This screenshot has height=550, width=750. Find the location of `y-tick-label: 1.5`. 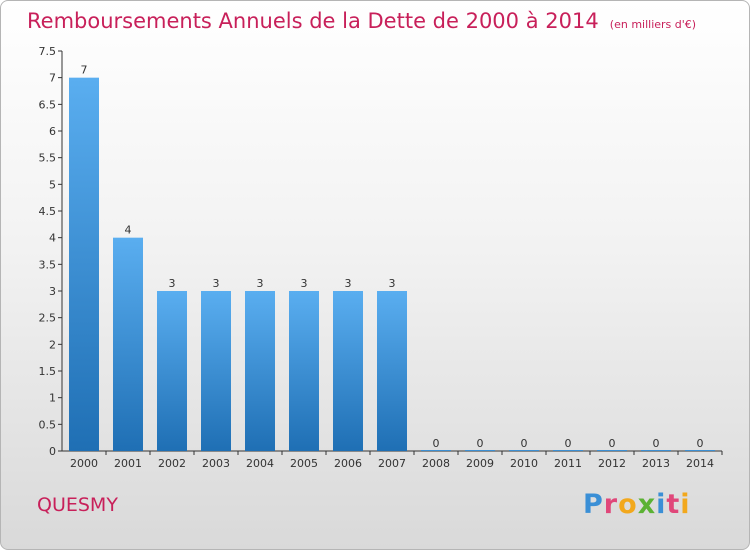

y-tick-label: 1.5 is located at coordinates (48, 371).